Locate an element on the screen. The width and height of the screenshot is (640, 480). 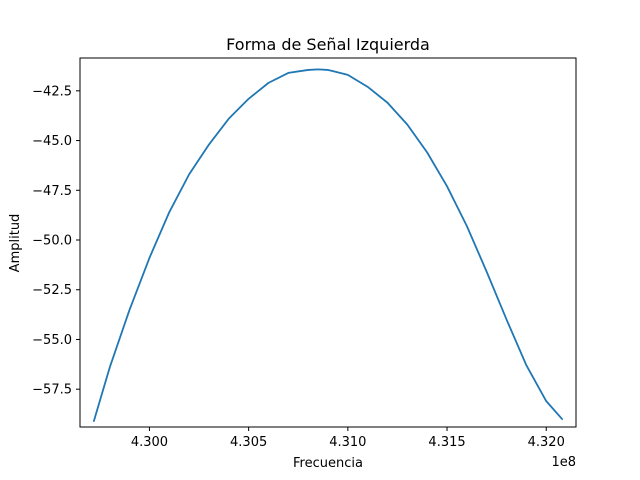
x-tick-label: 4.320 is located at coordinates (546, 442).